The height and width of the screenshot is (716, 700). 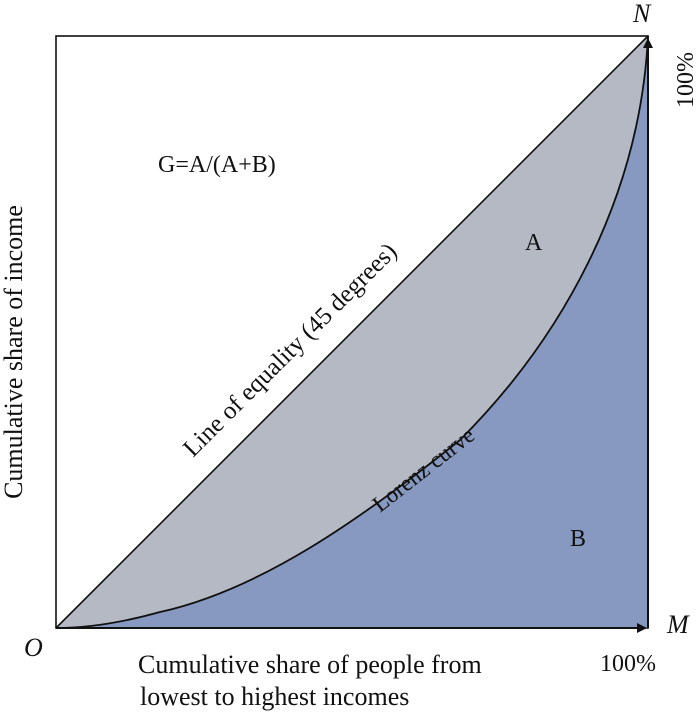 What do you see at coordinates (578, 539) in the screenshot?
I see `region-b-label: B` at bounding box center [578, 539].